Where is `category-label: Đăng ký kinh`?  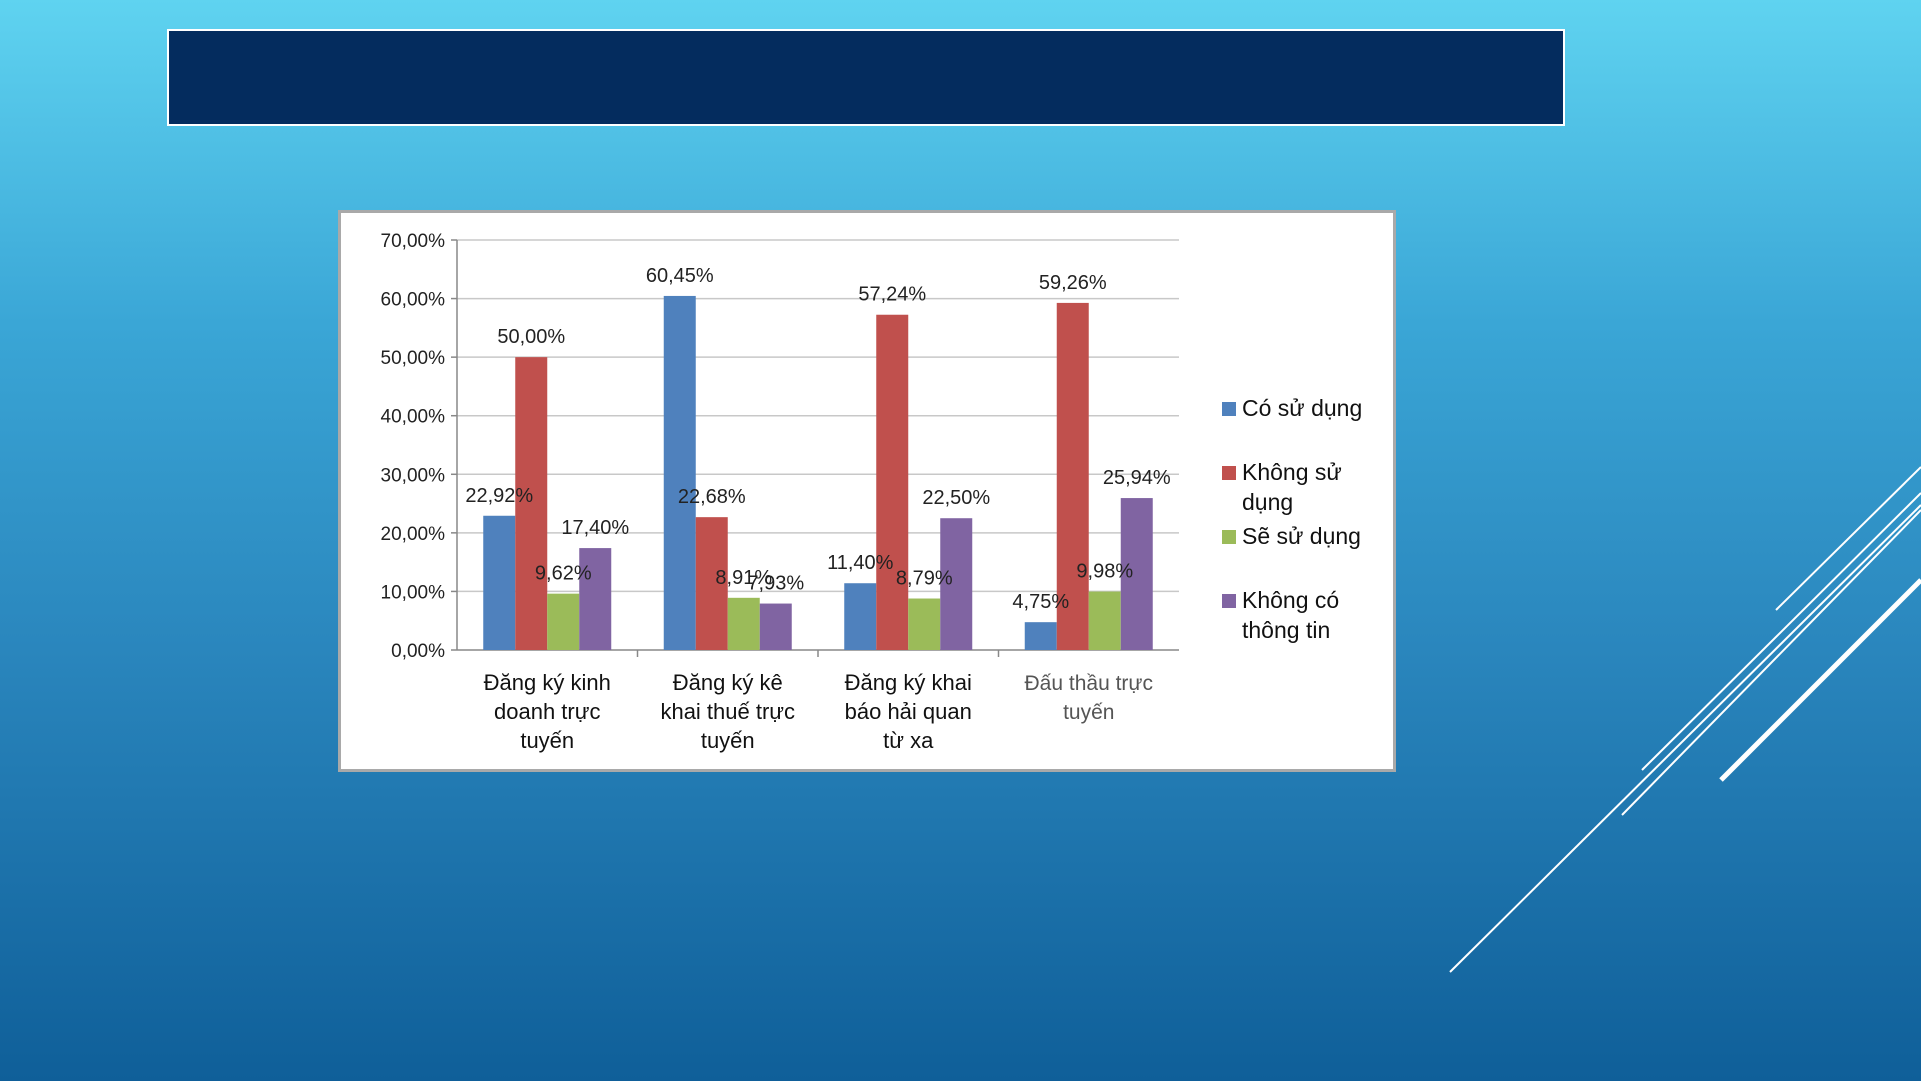
category-label: Đăng ký kinh is located at coordinates (547, 682).